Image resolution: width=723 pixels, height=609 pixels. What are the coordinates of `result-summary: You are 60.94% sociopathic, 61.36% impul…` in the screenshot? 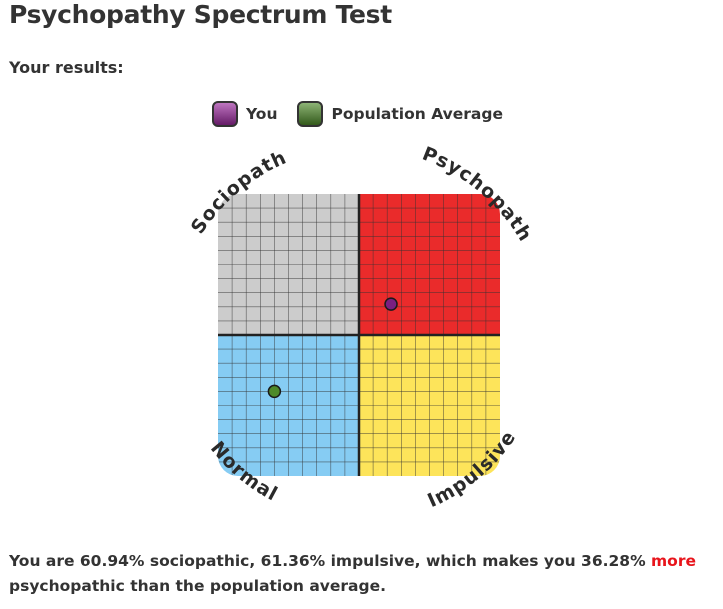 It's located at (359, 574).